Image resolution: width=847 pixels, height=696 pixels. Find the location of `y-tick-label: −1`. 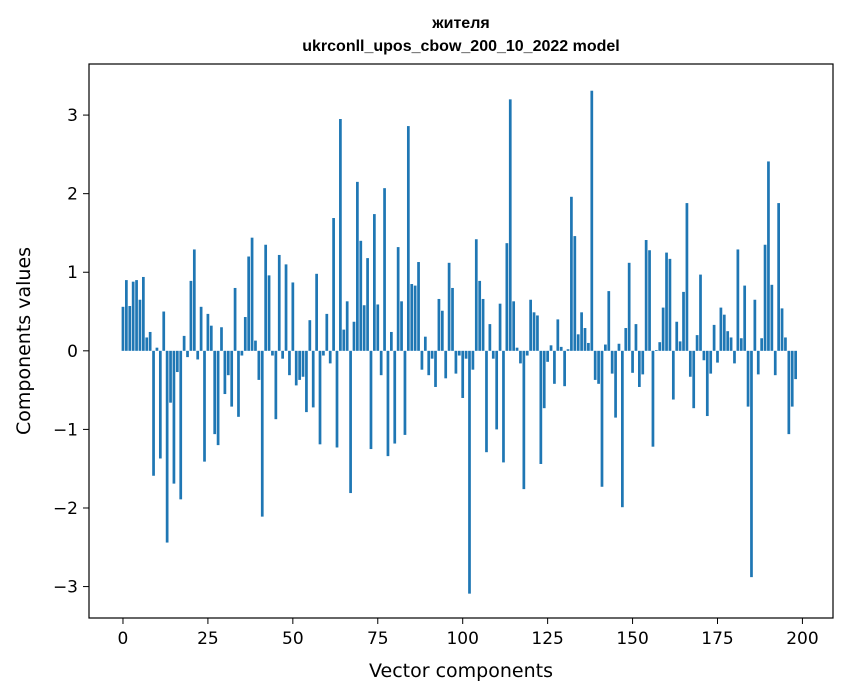

y-tick-label: −1 is located at coordinates (65, 430).